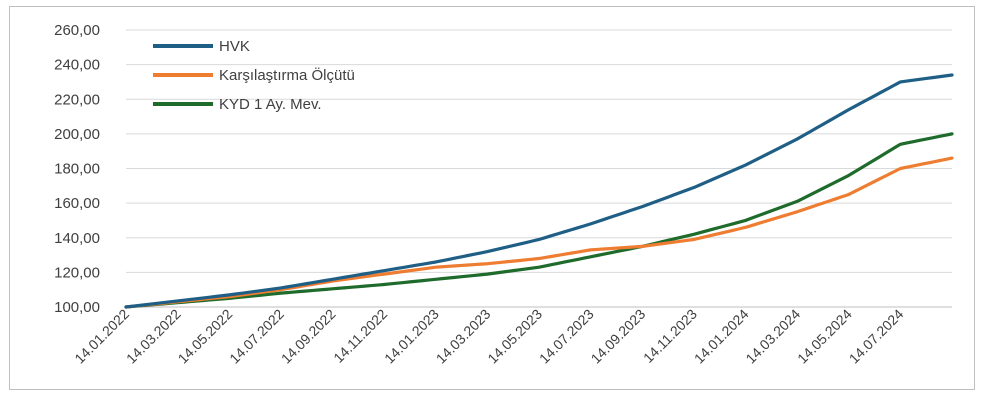 The height and width of the screenshot is (399, 985). Describe the element at coordinates (772, 336) in the screenshot. I see `x-tick-label: 14.03.2024` at that location.